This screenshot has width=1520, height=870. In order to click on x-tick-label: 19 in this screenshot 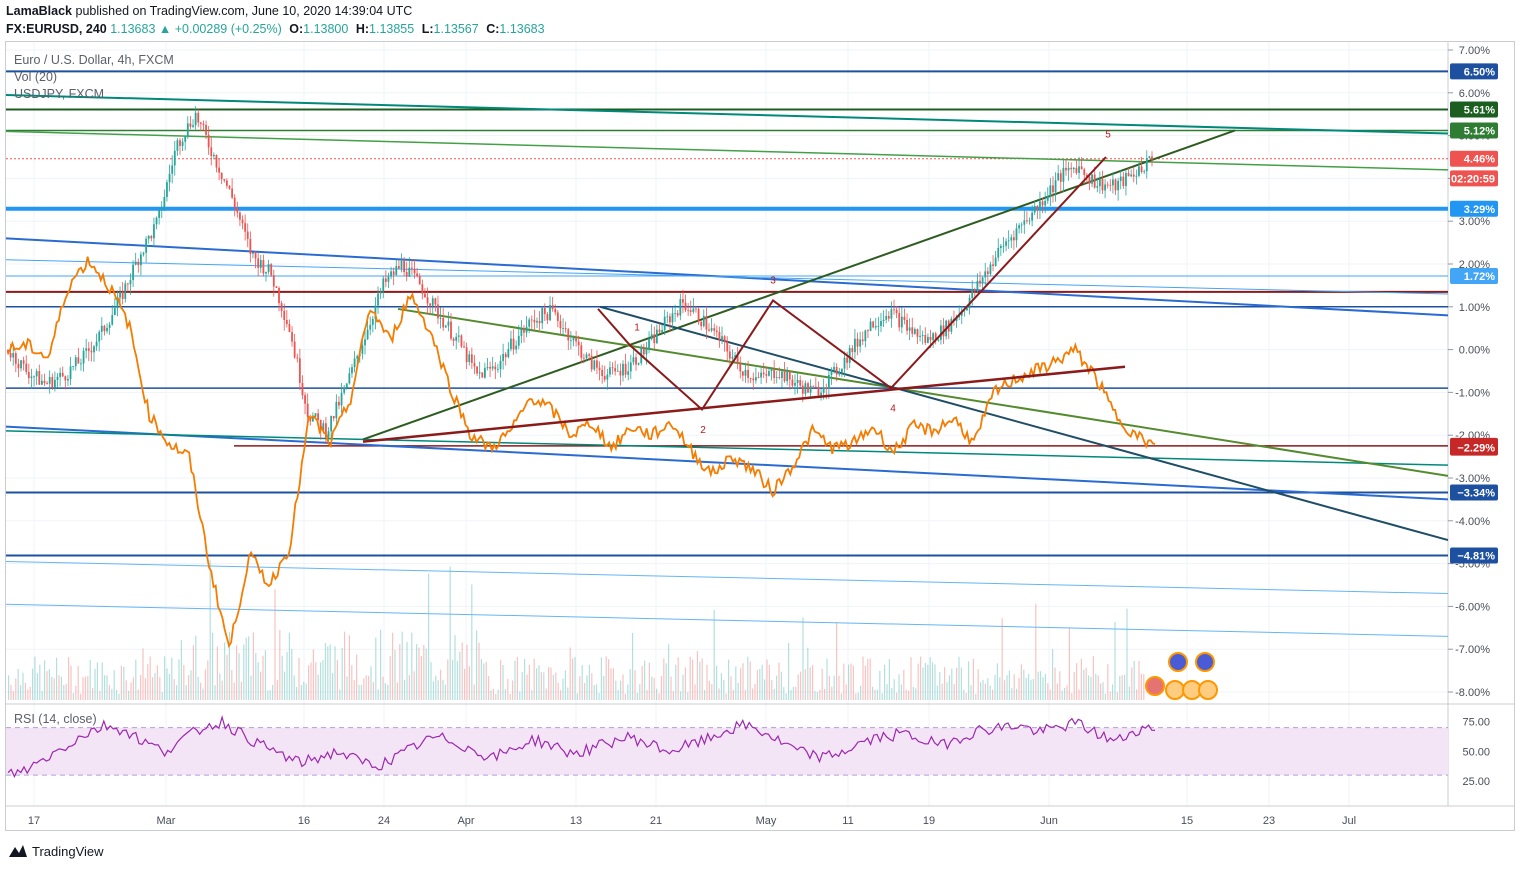, I will do `click(929, 821)`.